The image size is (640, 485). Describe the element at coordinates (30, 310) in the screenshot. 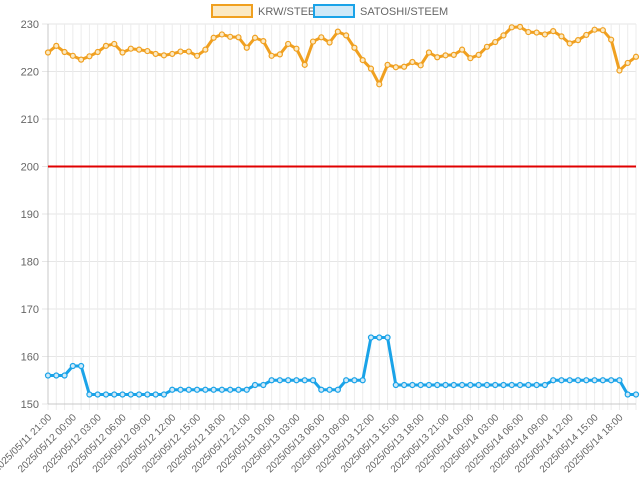

I see `y-tick-label: 170` at that location.